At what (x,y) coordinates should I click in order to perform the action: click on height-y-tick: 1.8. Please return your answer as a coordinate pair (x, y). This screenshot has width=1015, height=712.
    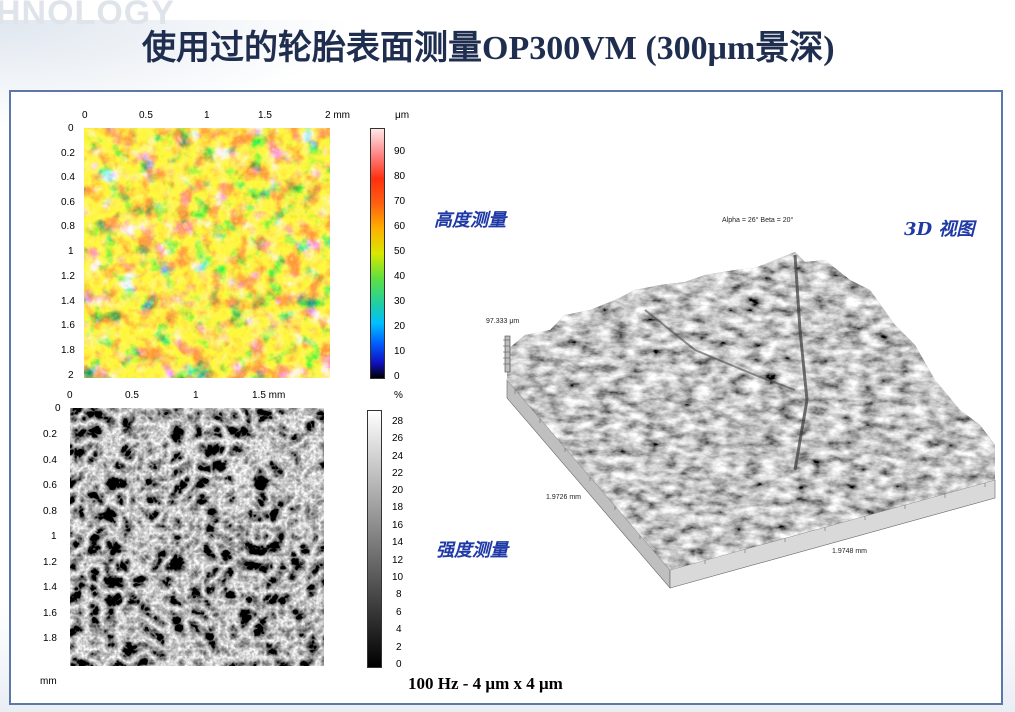
    Looking at the image, I should click on (68, 350).